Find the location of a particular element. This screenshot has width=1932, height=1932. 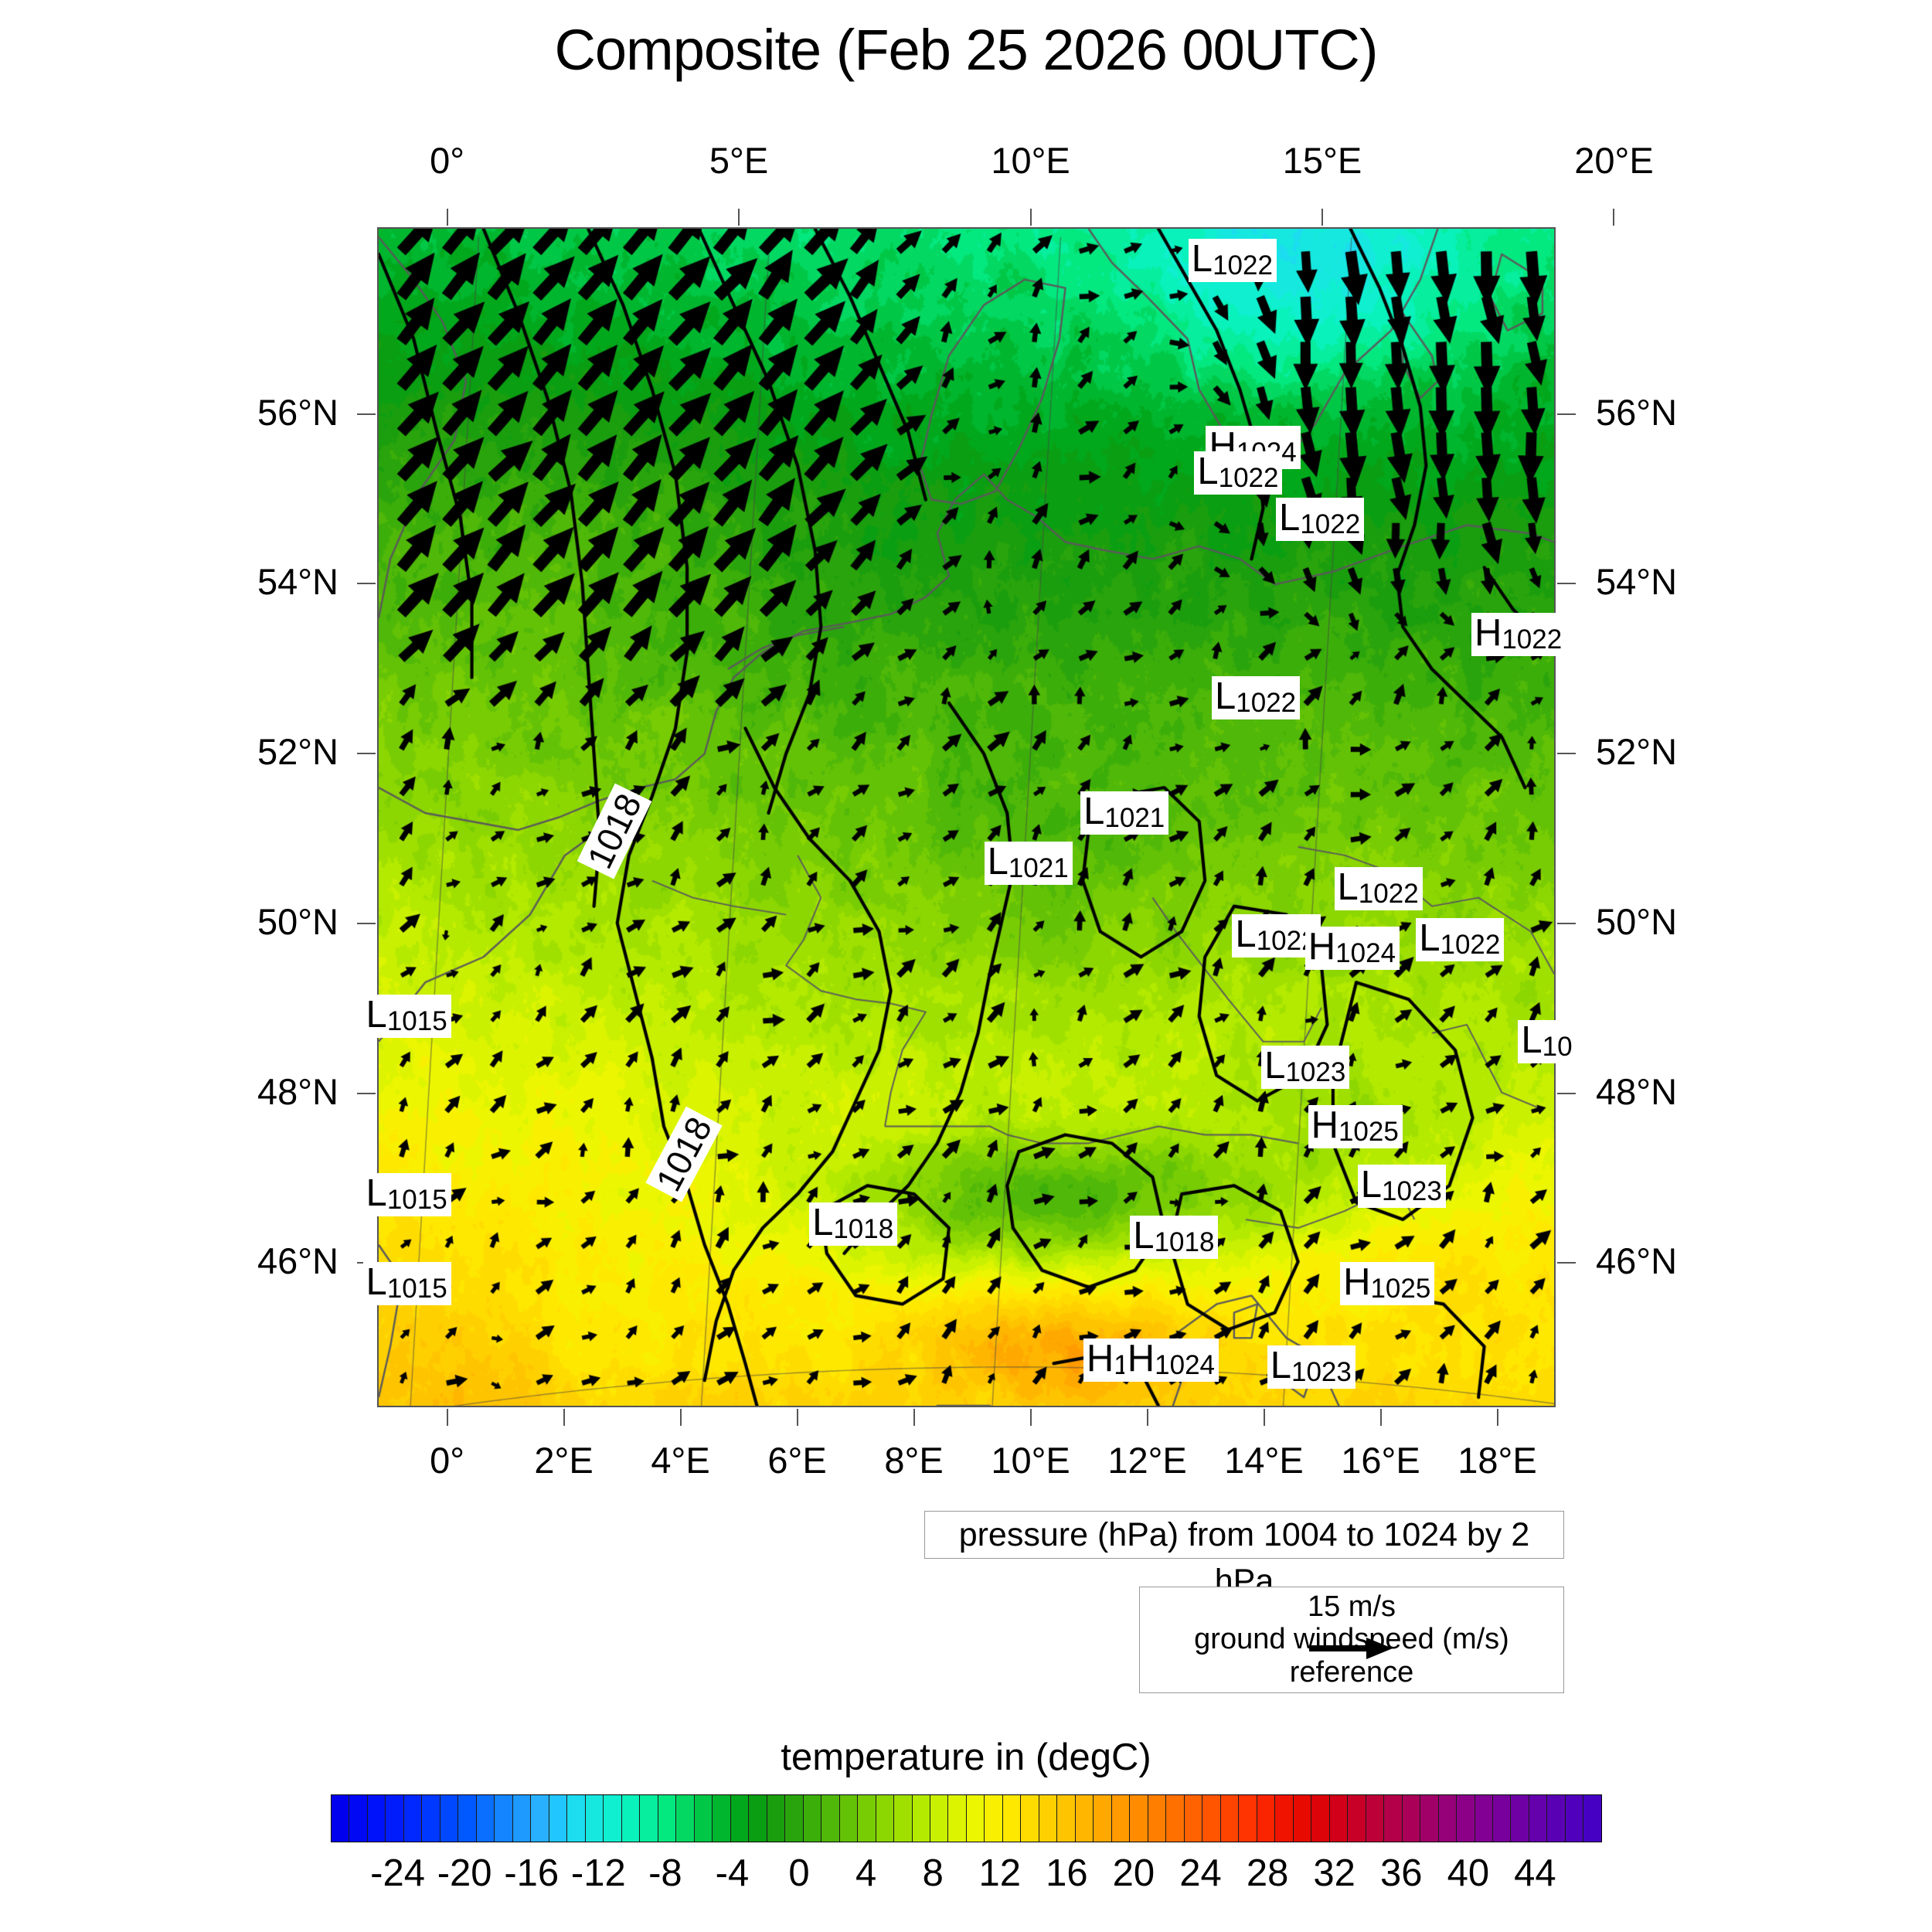

lon-label-top: 15°E is located at coordinates (1322, 160).